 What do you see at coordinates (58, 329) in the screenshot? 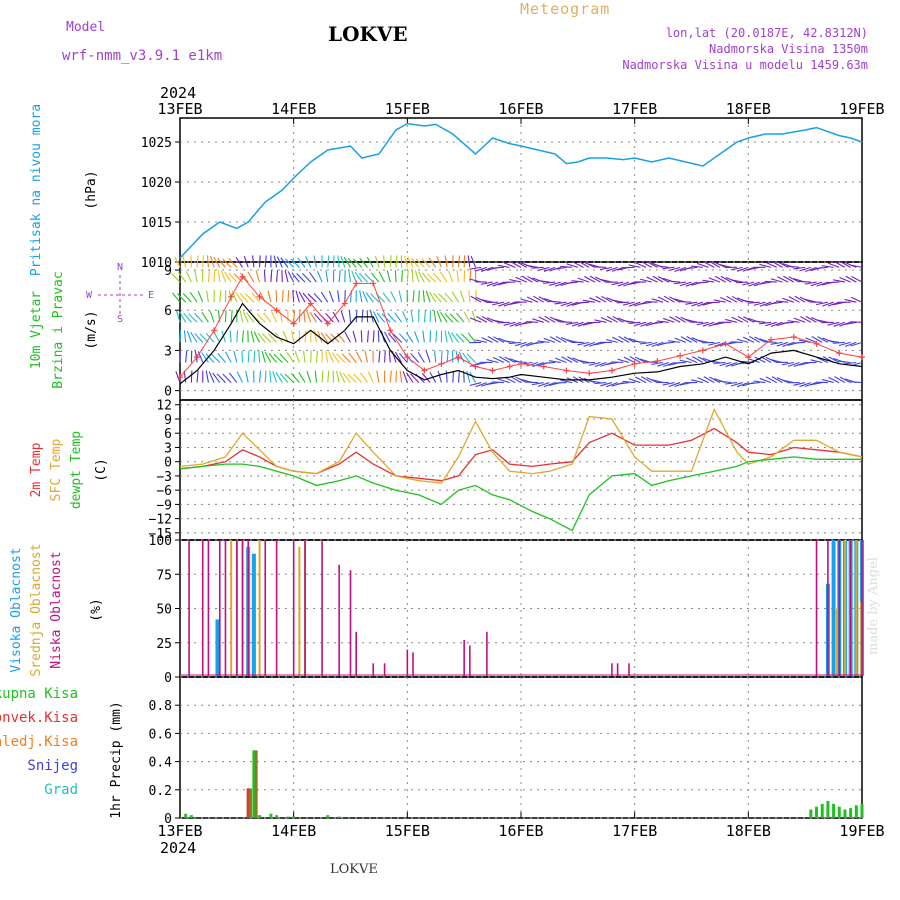
I see `wind-ylabel-2: Brzina i Pravac` at bounding box center [58, 329].